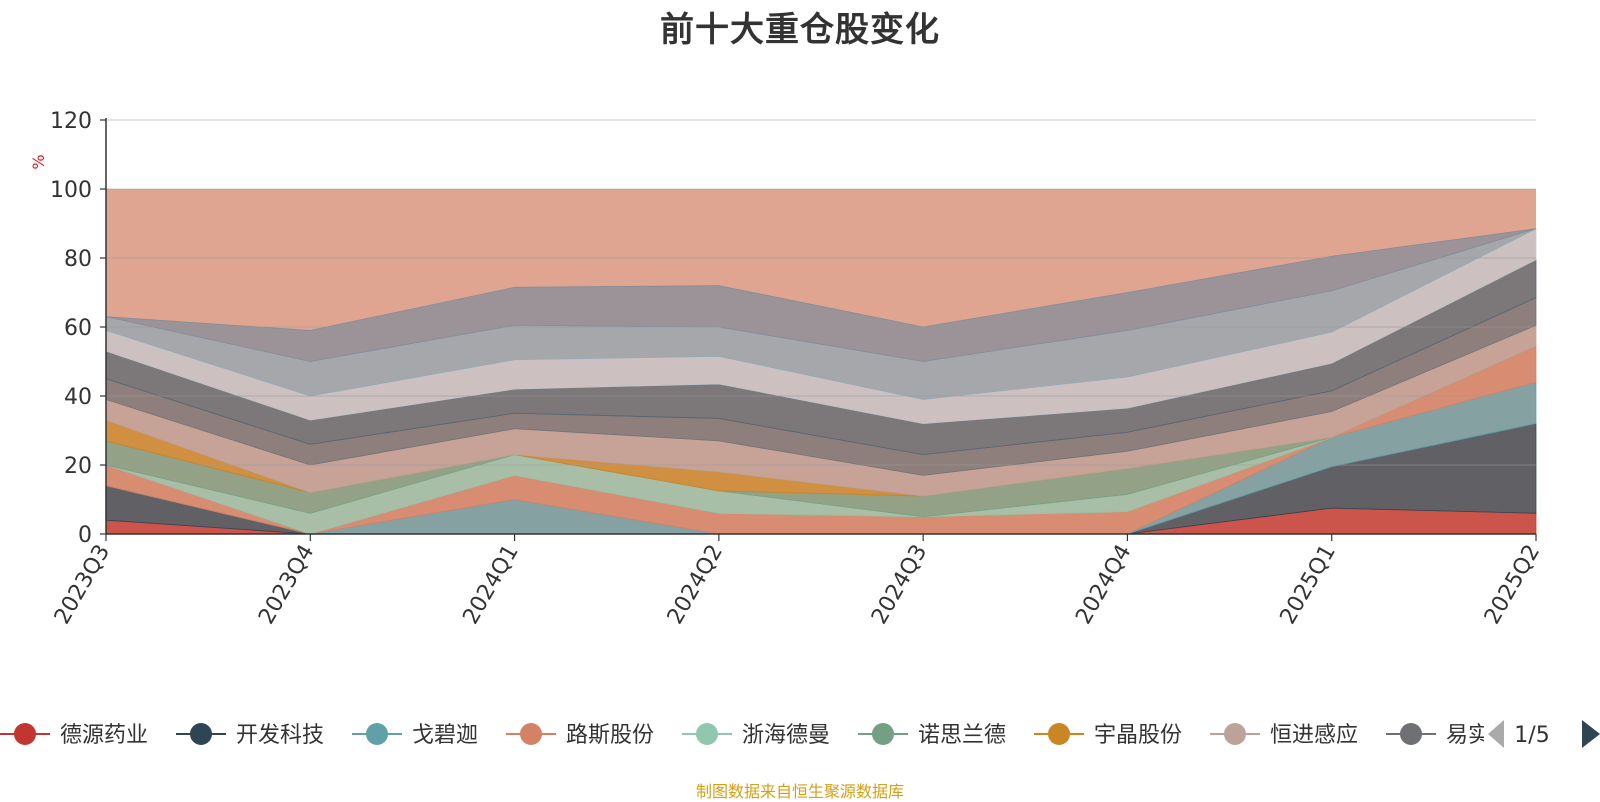  Describe the element at coordinates (280, 735) in the screenshot. I see `legend-label: 开发科技` at that location.